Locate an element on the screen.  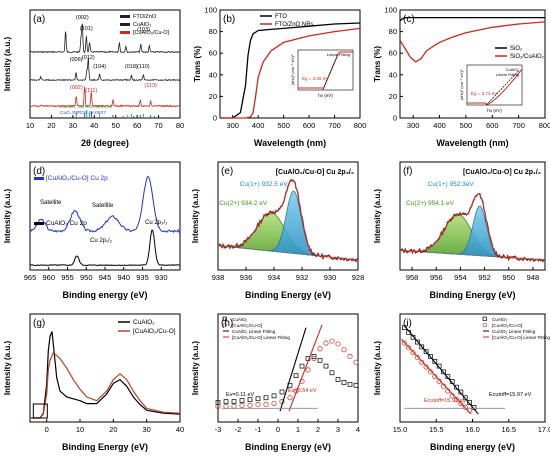
fit-line is located at coordinates (293, 369).